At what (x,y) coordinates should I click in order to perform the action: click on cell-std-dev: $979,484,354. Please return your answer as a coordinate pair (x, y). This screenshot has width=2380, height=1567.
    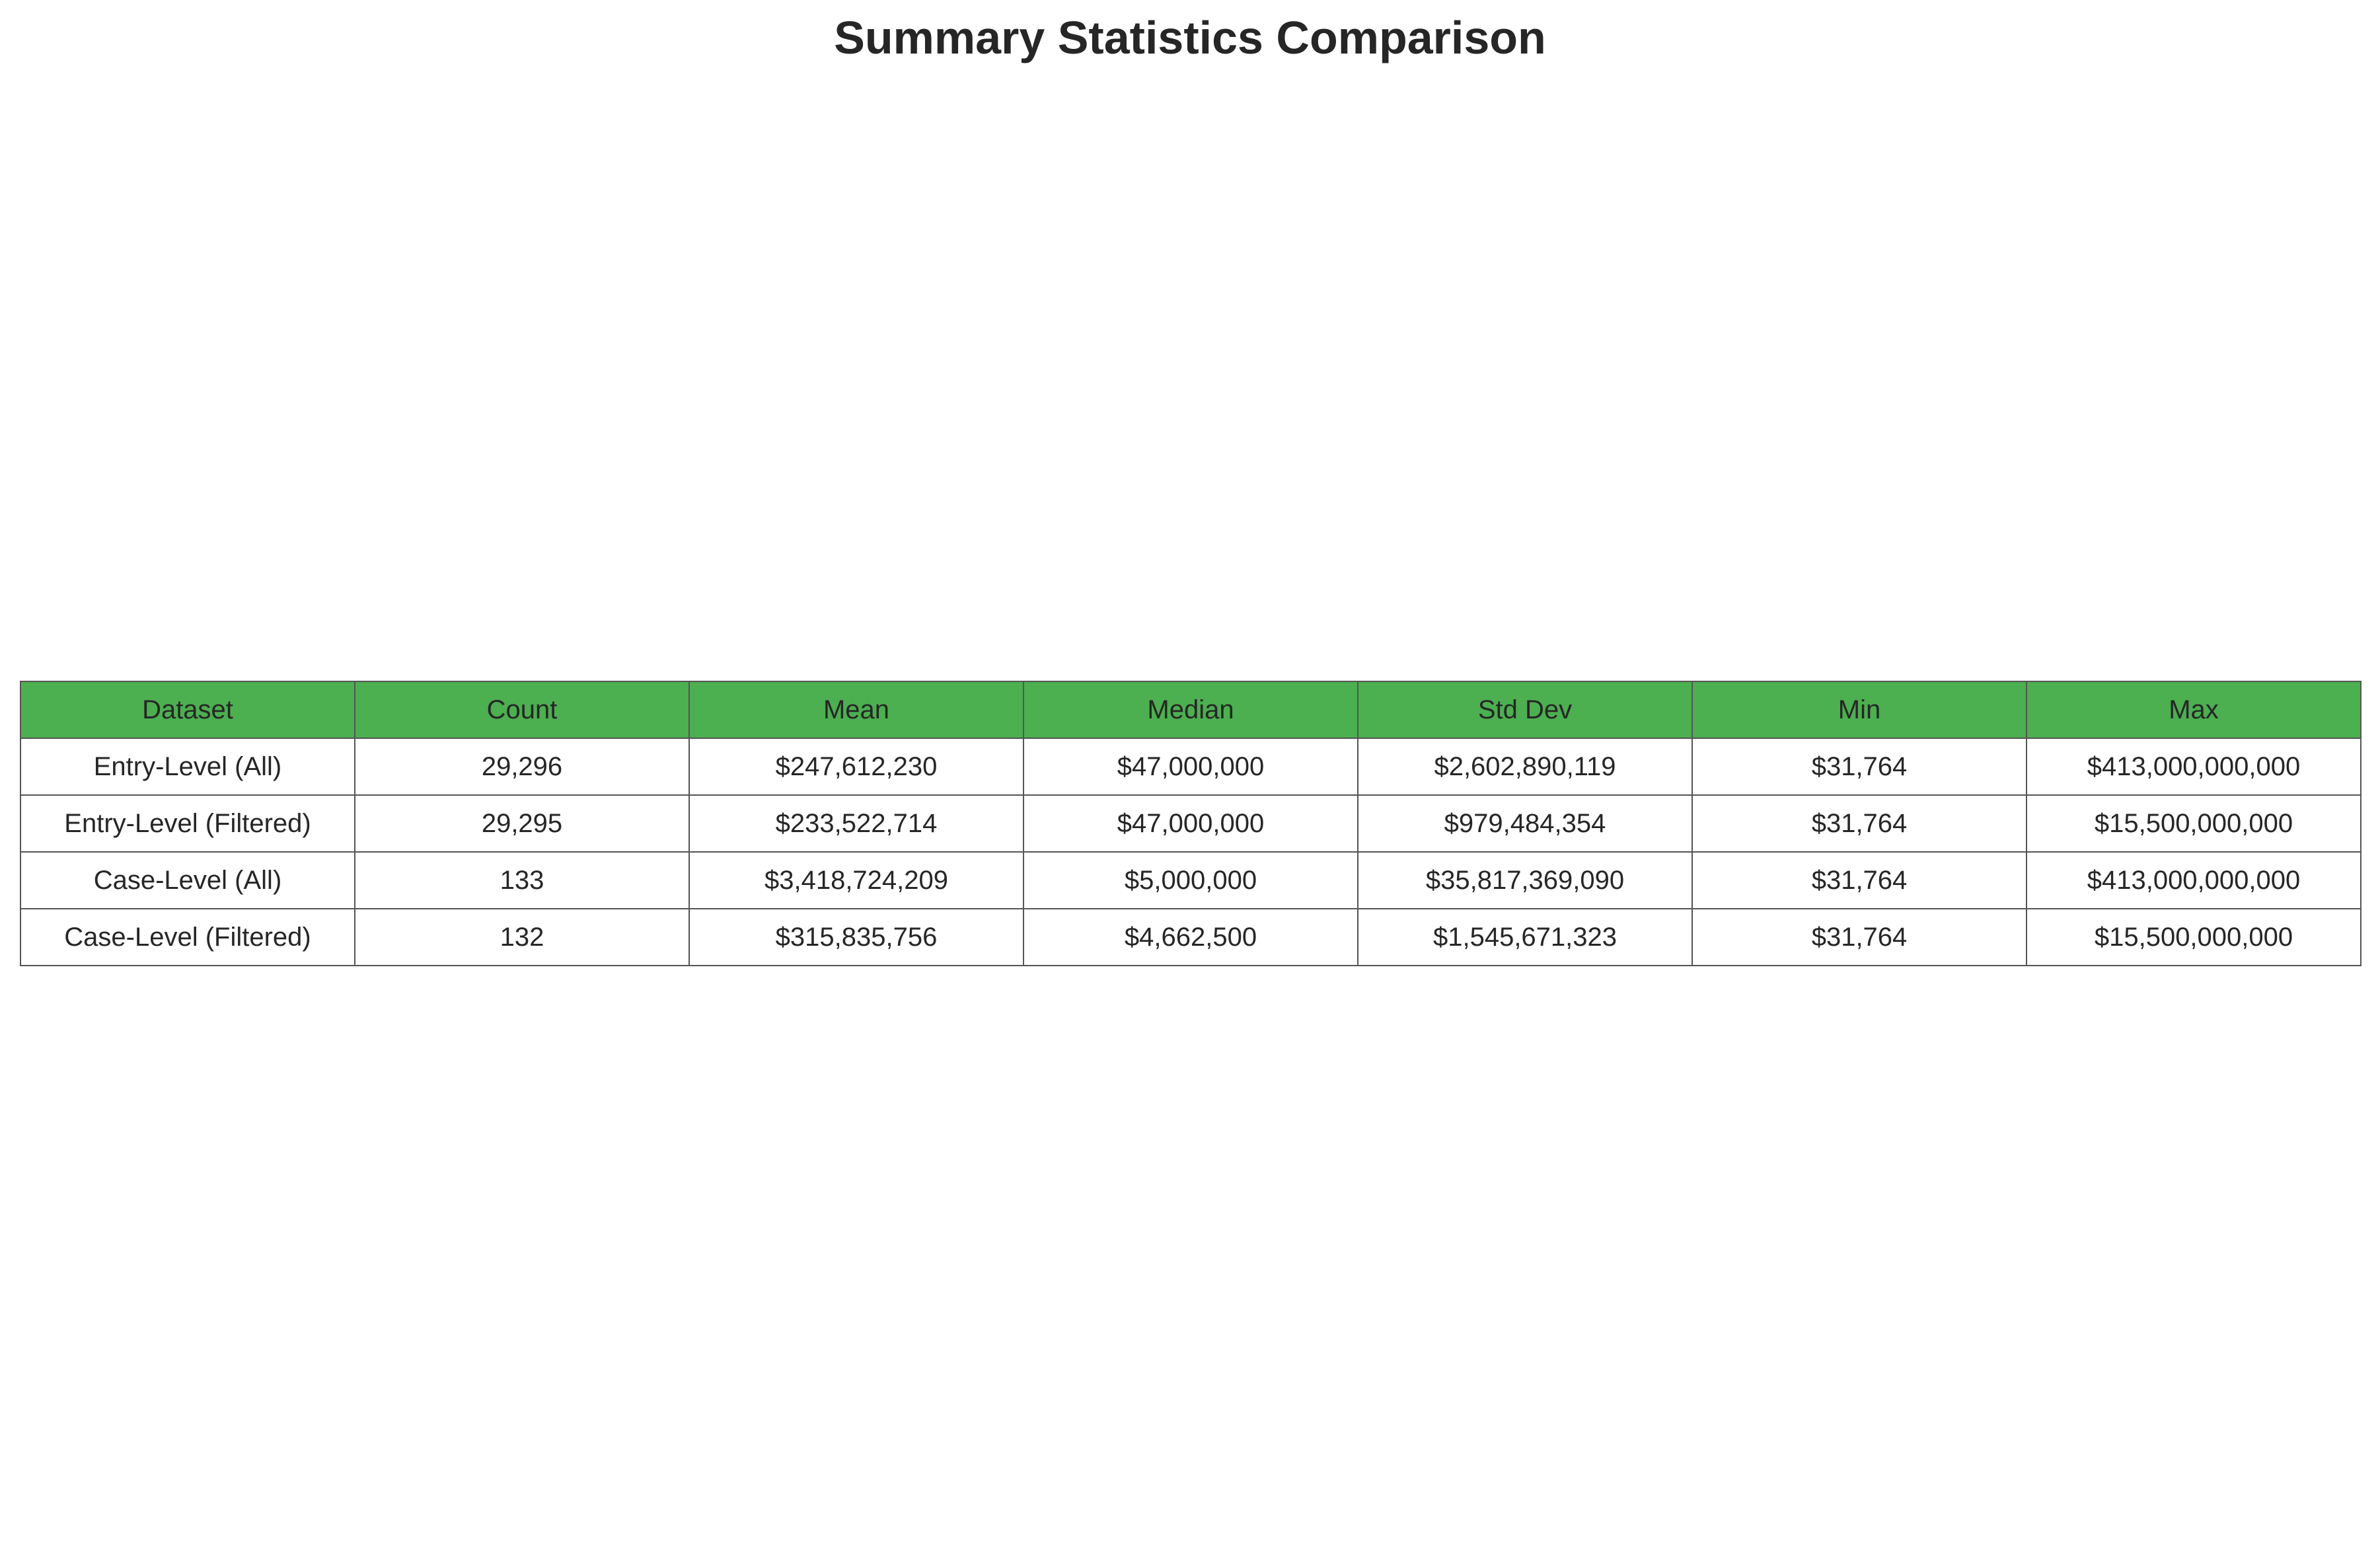
    Looking at the image, I should click on (1525, 824).